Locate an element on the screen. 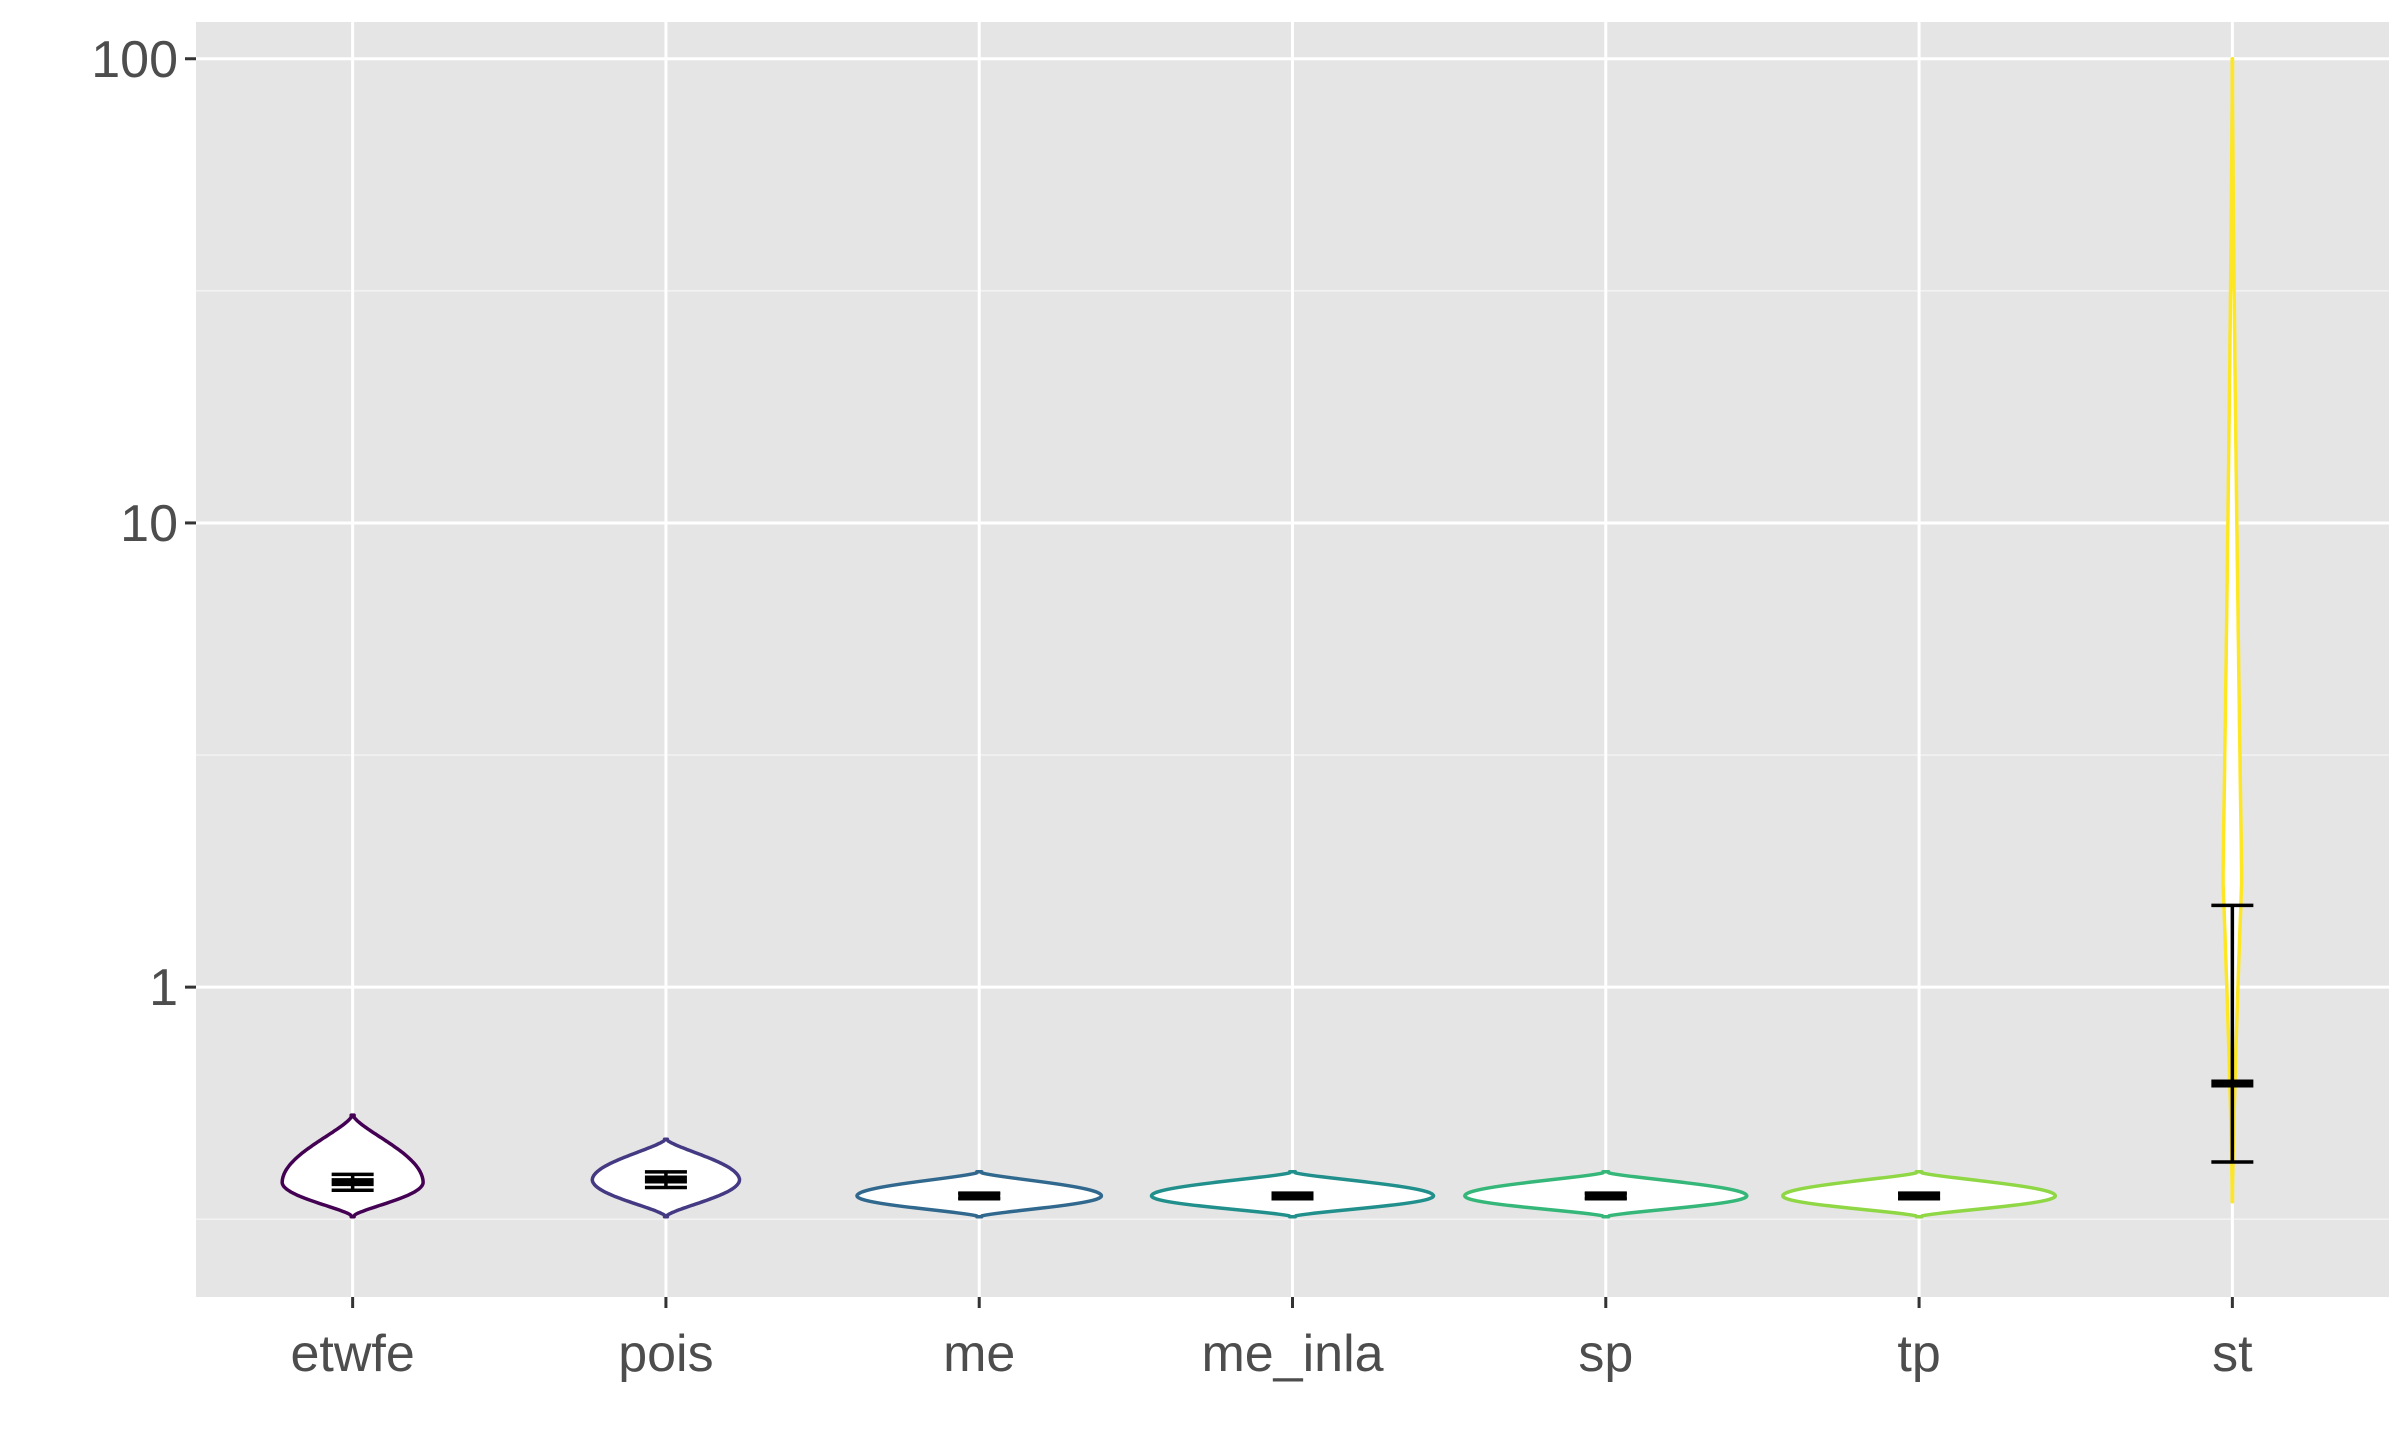 This screenshot has height=1440, width=2400. y-axis: 1 10 100 is located at coordinates (143, 524).